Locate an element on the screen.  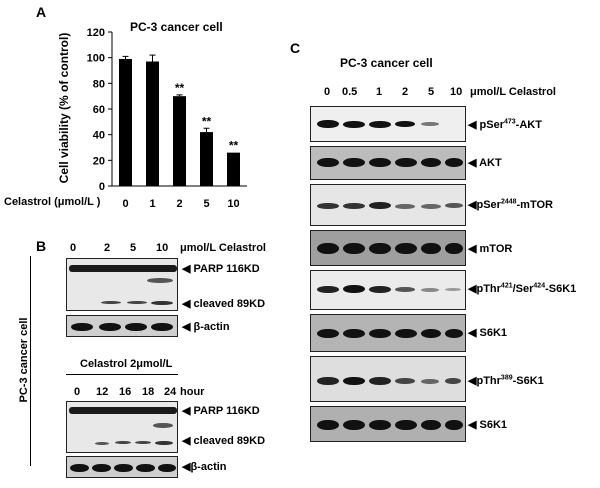
c-label-mtor: ◀ mTOR is located at coordinates (490, 249).